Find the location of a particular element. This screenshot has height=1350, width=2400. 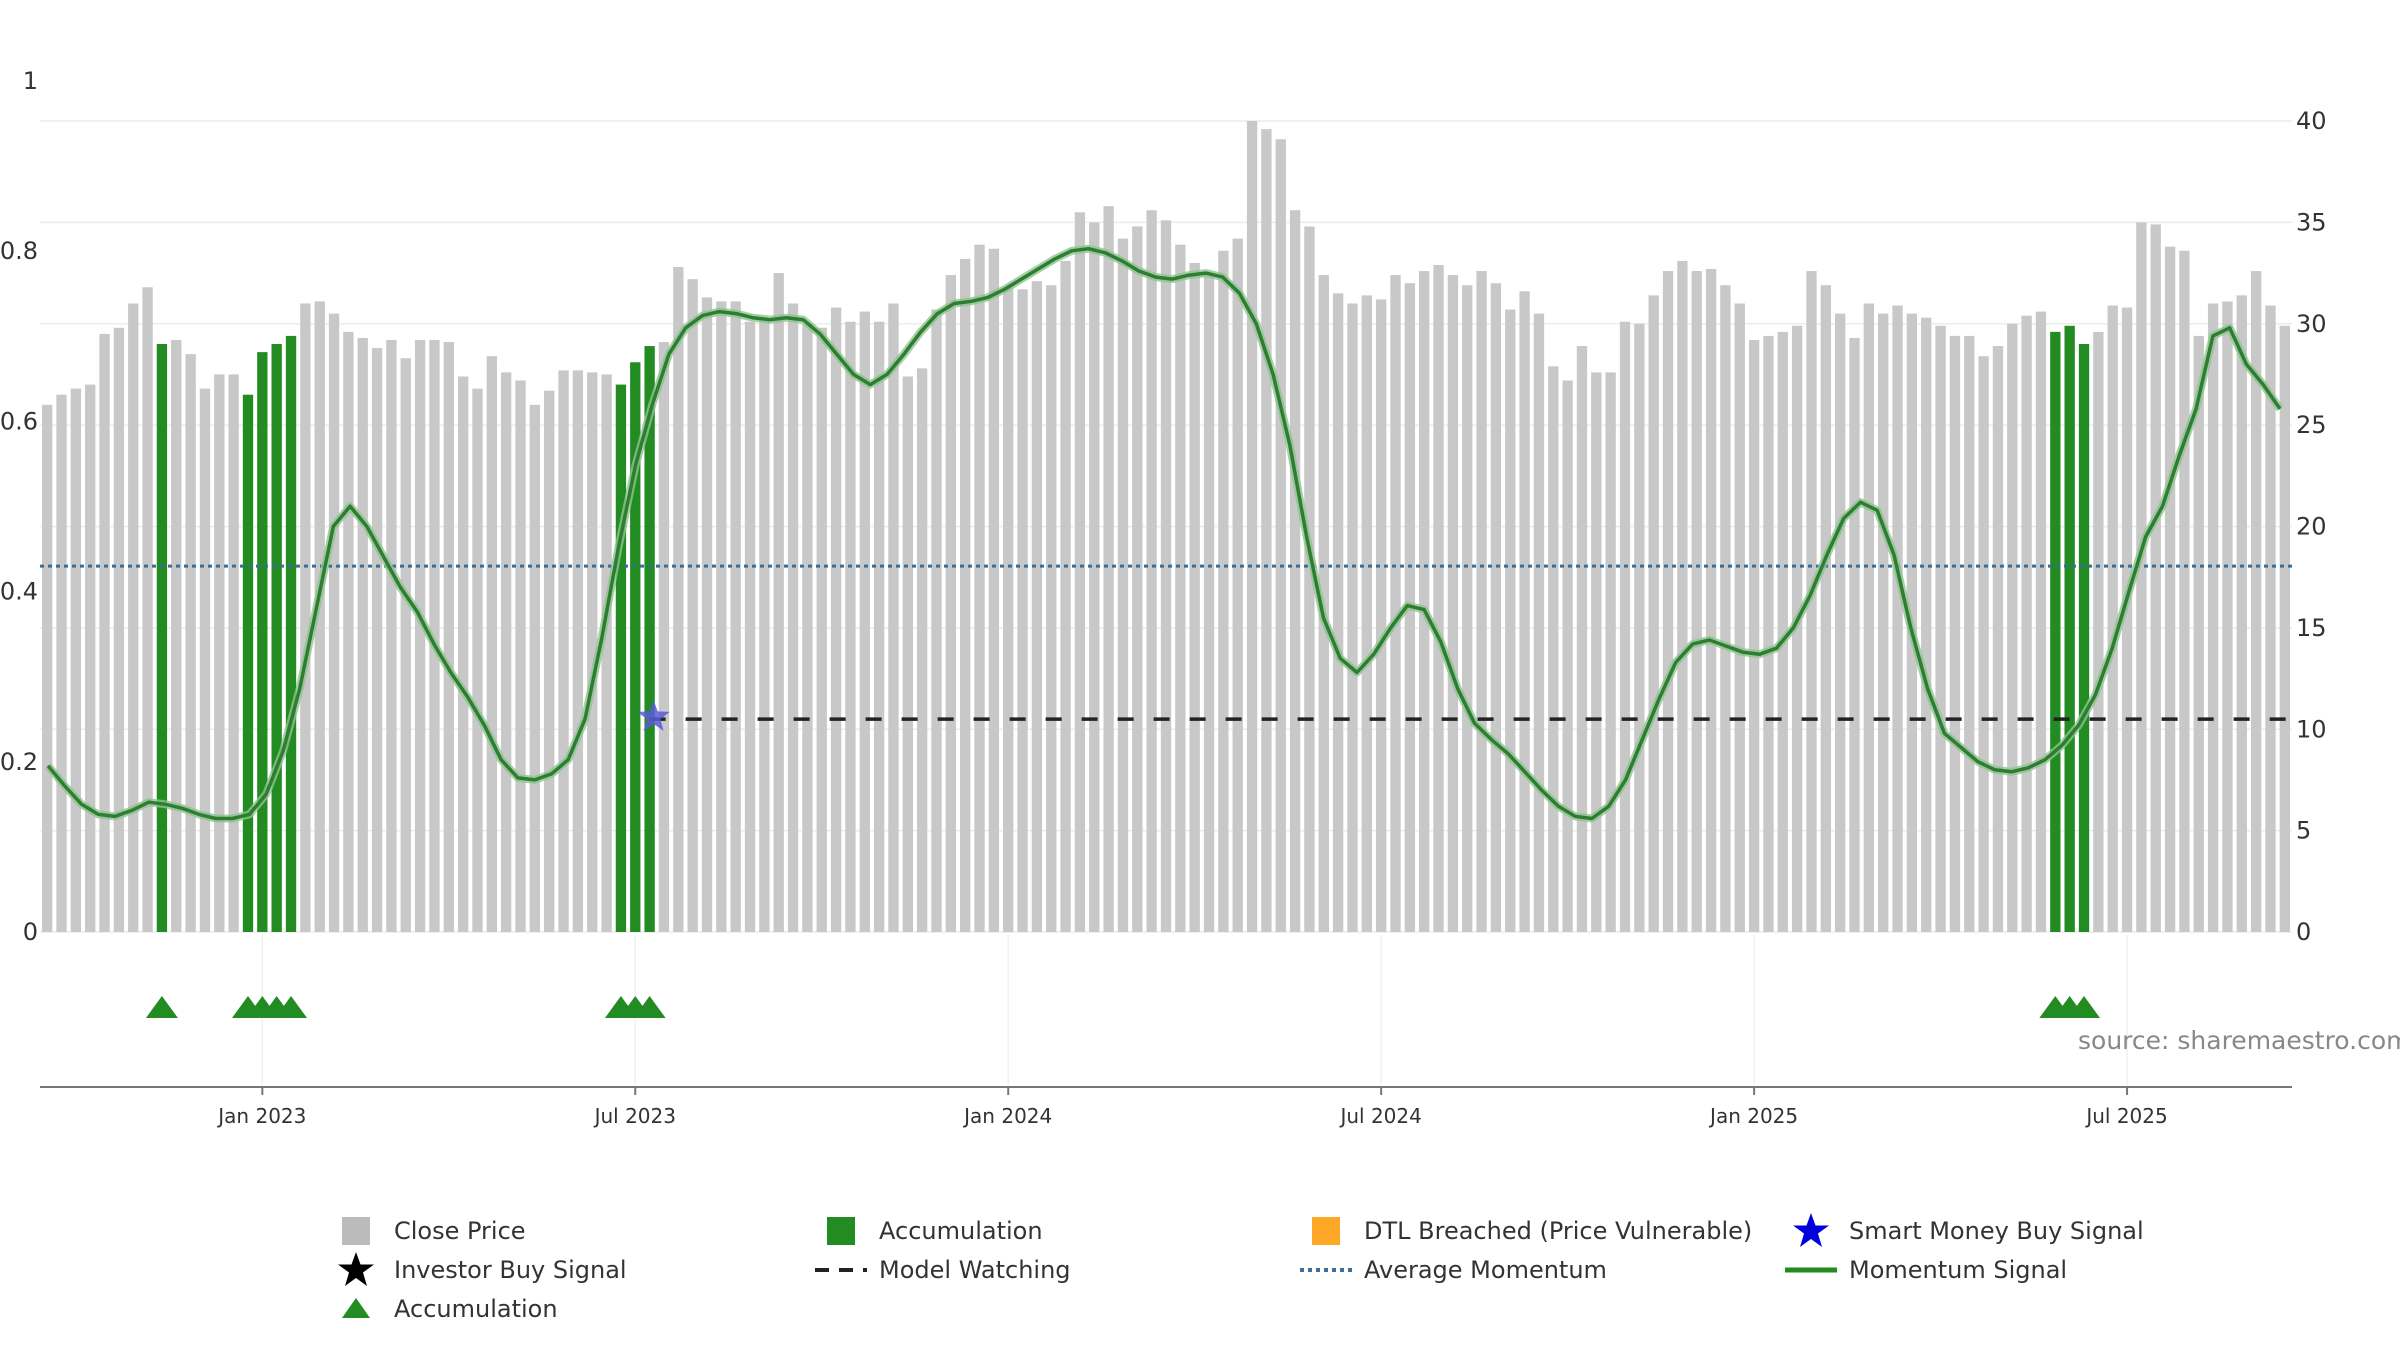

legend-label: Momentum Signal is located at coordinates (1958, 1270).